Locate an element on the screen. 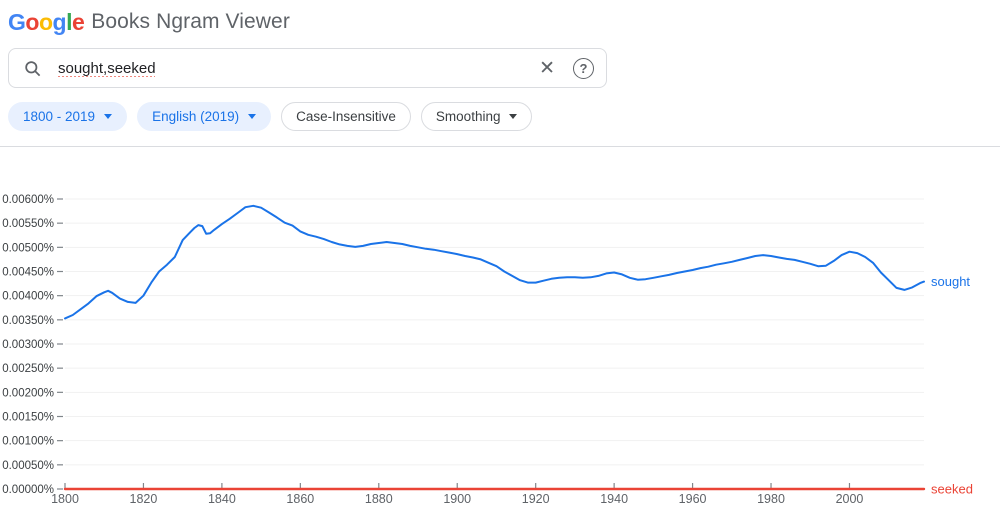 The height and width of the screenshot is (515, 1000). chip-smoothing: Smoothing is located at coordinates (476, 116).